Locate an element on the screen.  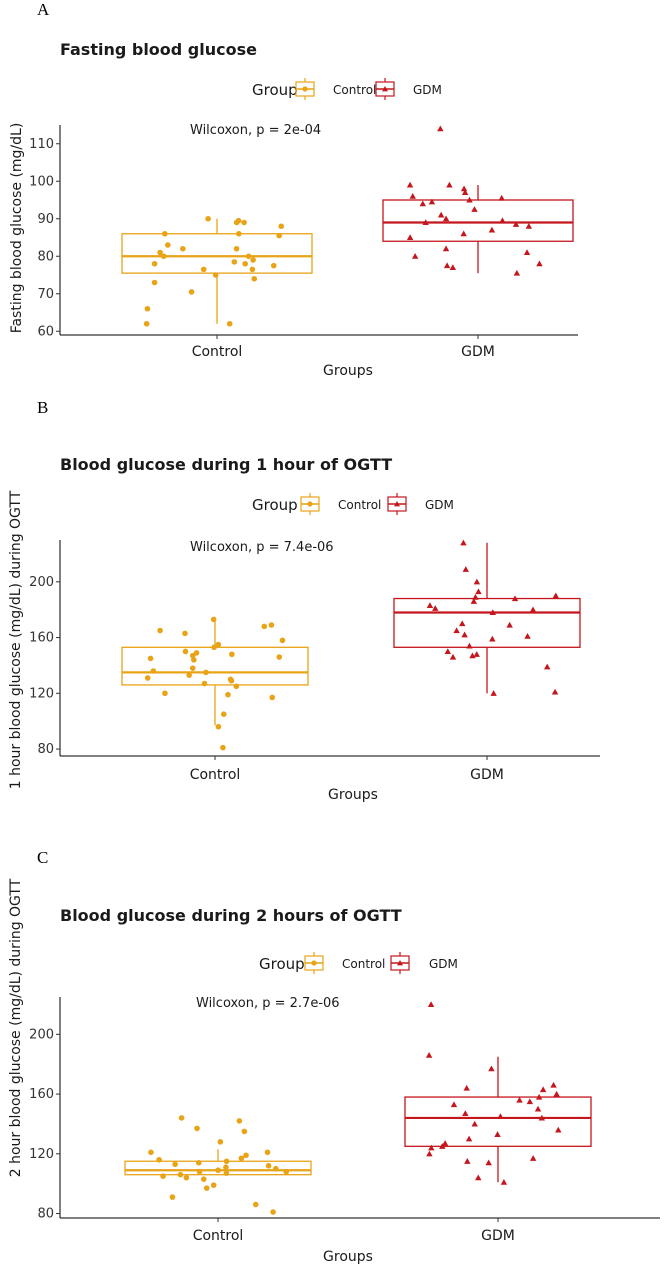
stat-label: Wilcoxon, p = 2.7e-06 is located at coordinates (268, 1003).